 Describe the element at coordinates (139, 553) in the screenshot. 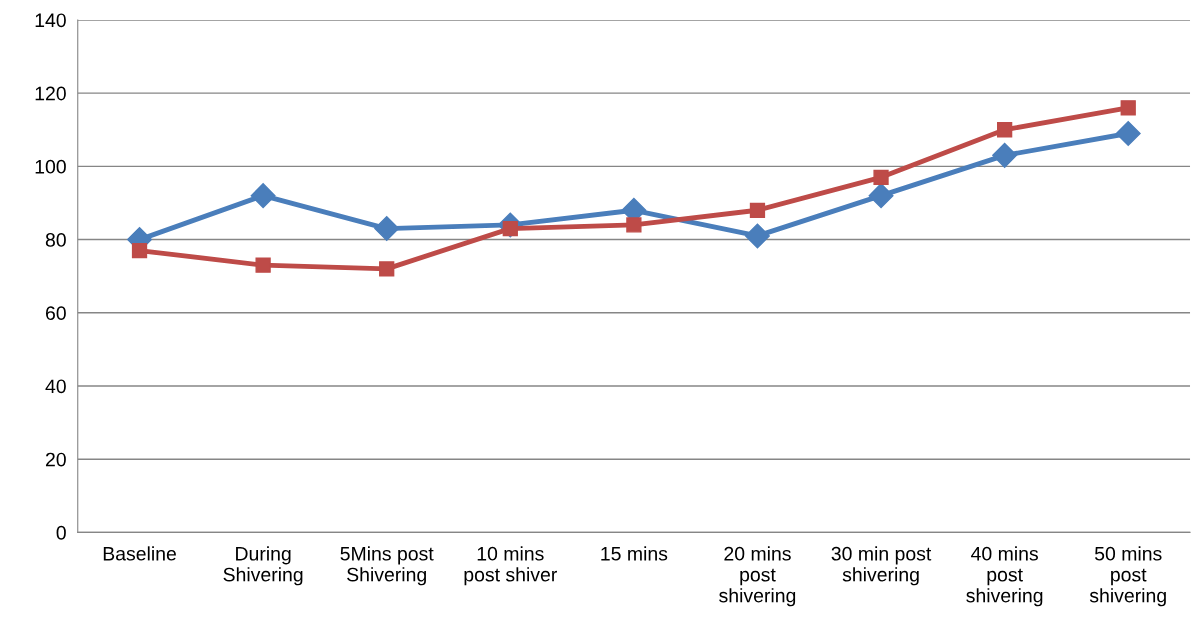

I see `x-tick-label: Baseline` at that location.